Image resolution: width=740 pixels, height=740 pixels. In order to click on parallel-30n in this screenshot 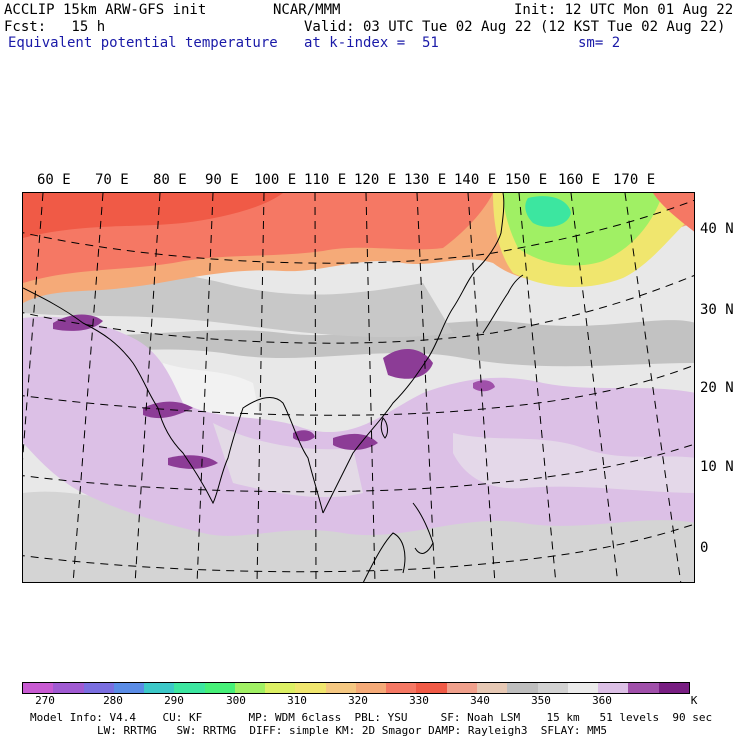, I will do `click(358, 309)`.